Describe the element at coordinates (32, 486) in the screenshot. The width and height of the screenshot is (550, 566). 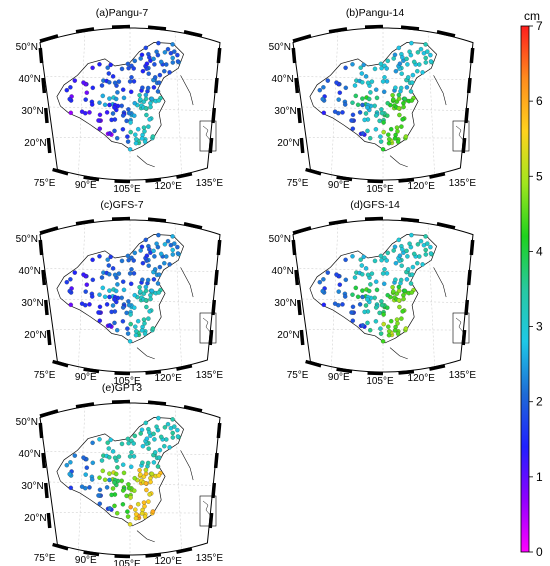
I see `latitude-label: 30°N` at that location.